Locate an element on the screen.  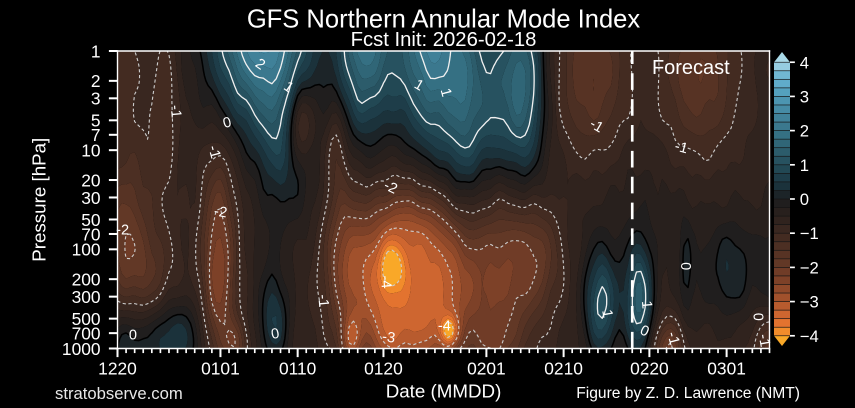
svg-text: 7 is located at coordinates (96, 135).